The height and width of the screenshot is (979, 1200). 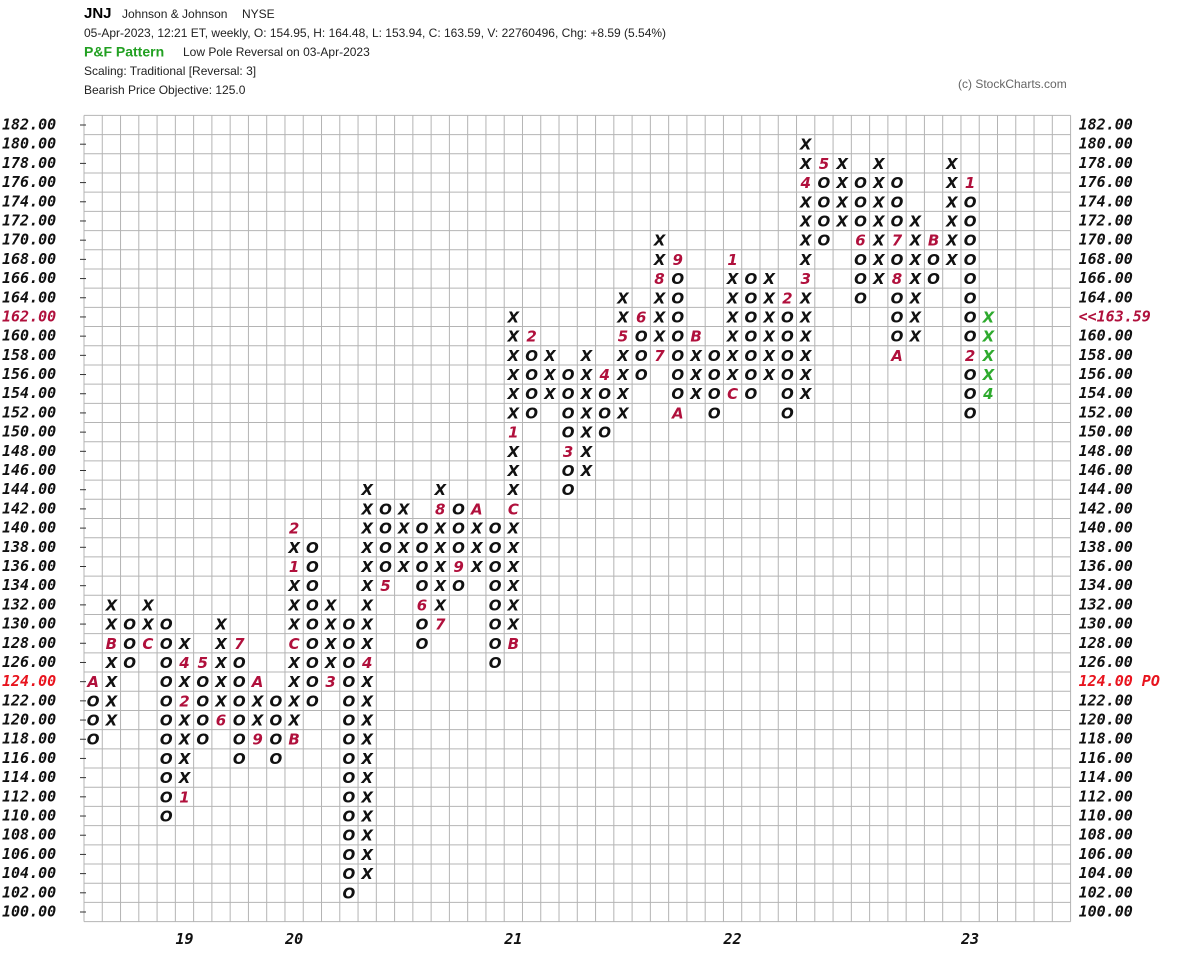 I want to click on month-marker: 6, so click(x=860, y=241).